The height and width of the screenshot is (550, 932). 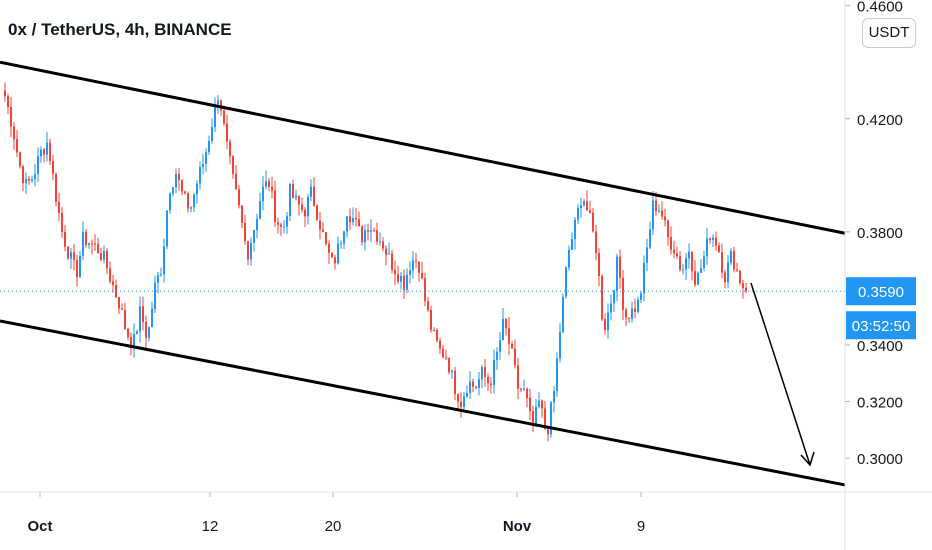 I want to click on y-tick-label: 0.3400, so click(x=880, y=346).